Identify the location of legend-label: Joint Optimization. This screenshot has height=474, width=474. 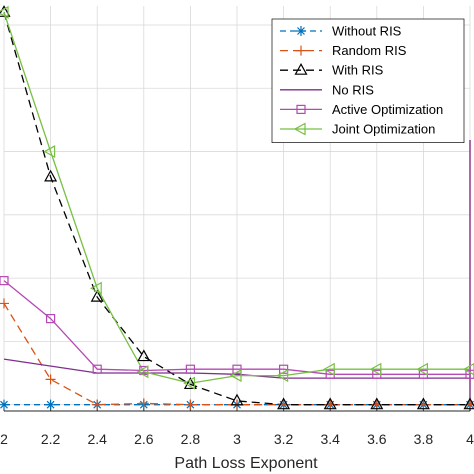
(383, 129).